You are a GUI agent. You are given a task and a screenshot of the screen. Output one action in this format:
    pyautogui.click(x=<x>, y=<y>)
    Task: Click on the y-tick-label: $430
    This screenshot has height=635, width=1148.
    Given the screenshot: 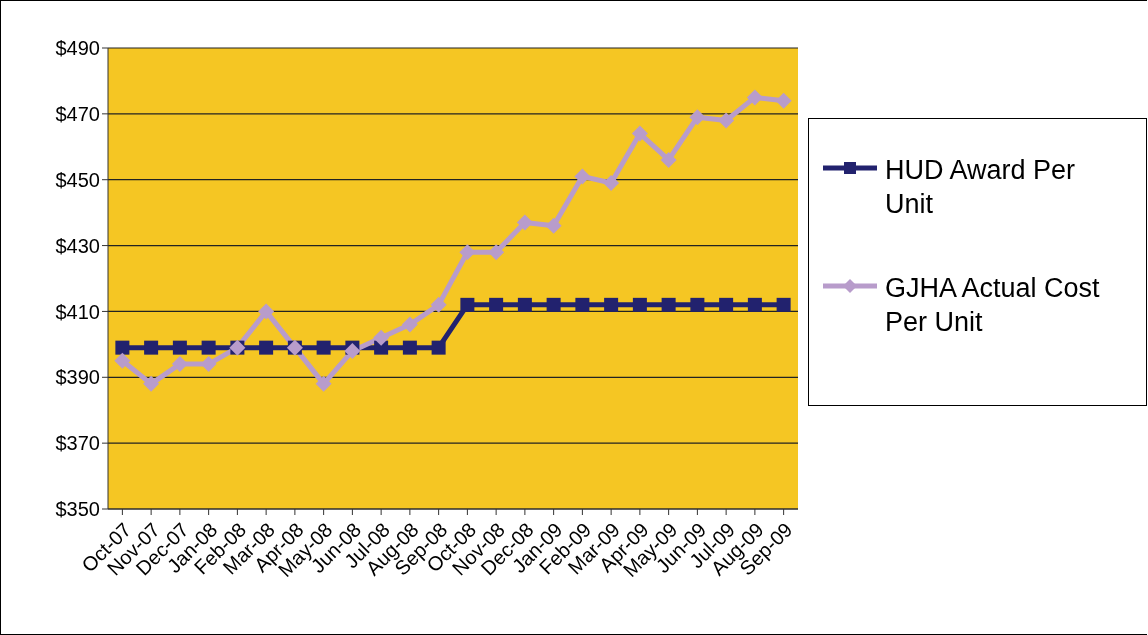 What is the action you would take?
    pyautogui.click(x=77, y=245)
    